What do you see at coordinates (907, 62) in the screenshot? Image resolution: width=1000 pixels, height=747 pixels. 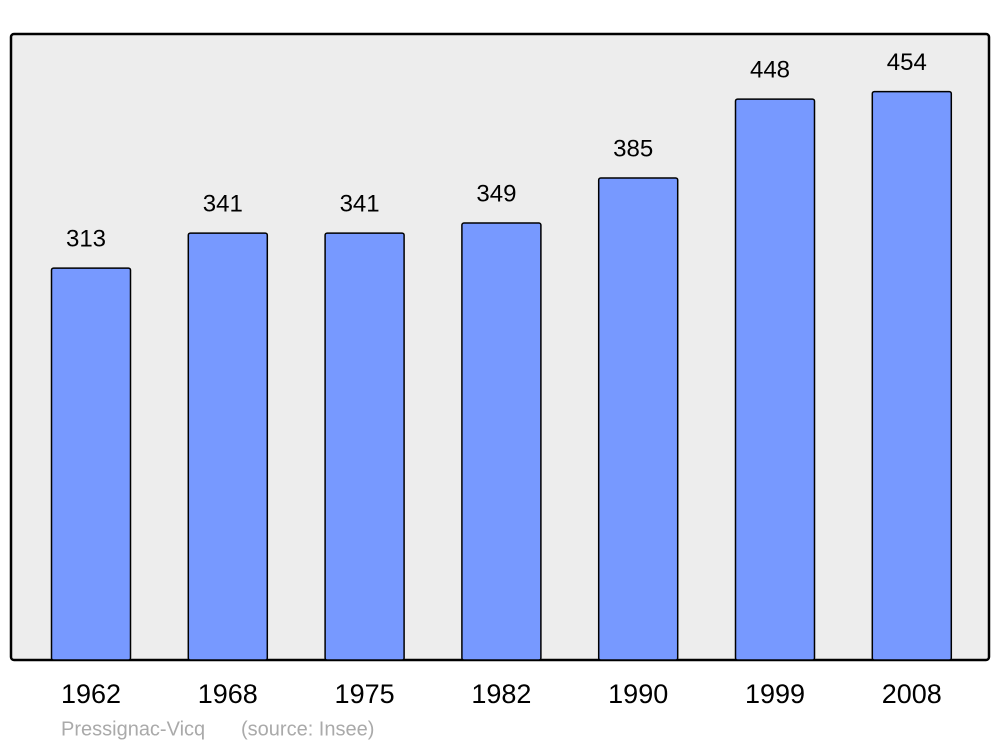 I see `value-label: 454` at bounding box center [907, 62].